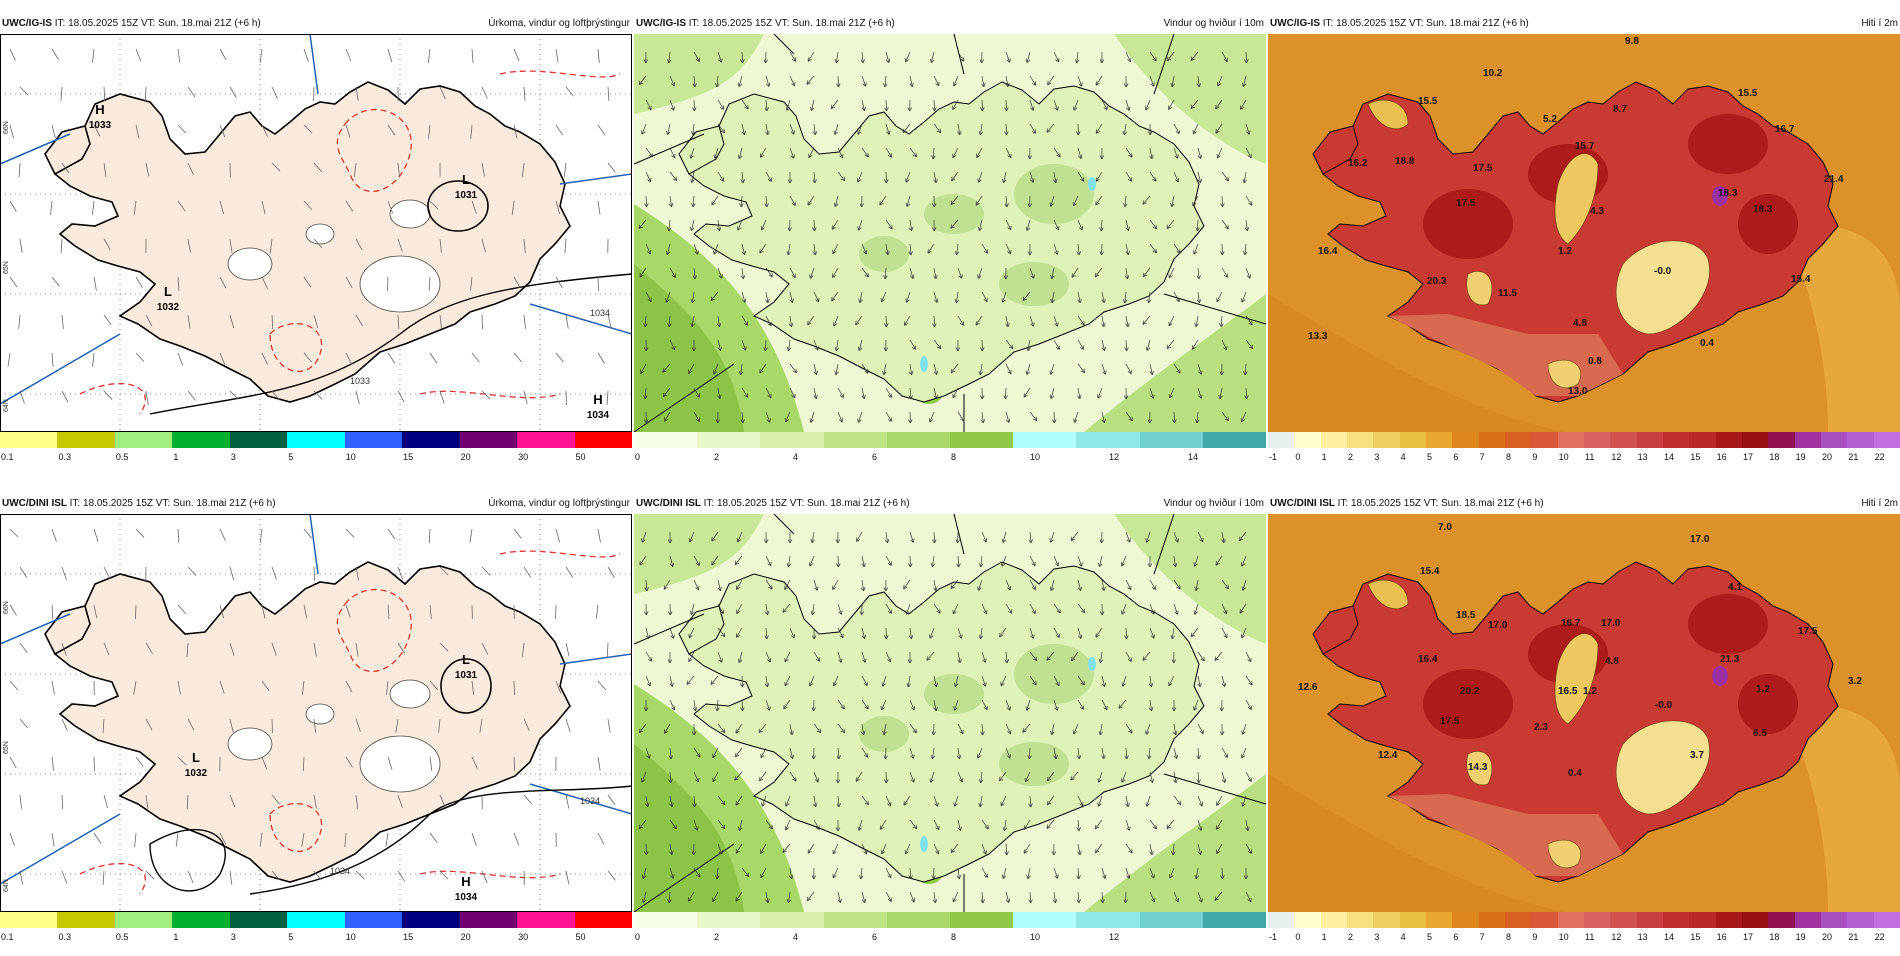 This screenshot has height=956, width=1900. Describe the element at coordinates (1748, 937) in the screenshot. I see `colorbar-tick-label: 17` at that location.